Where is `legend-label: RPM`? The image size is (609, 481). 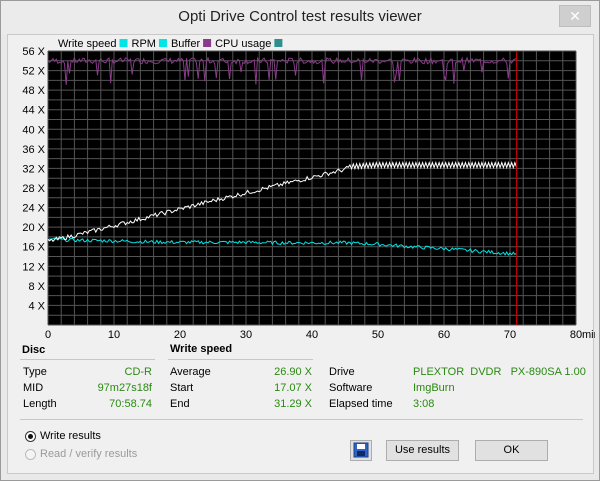 legend-label: RPM is located at coordinates (144, 44).